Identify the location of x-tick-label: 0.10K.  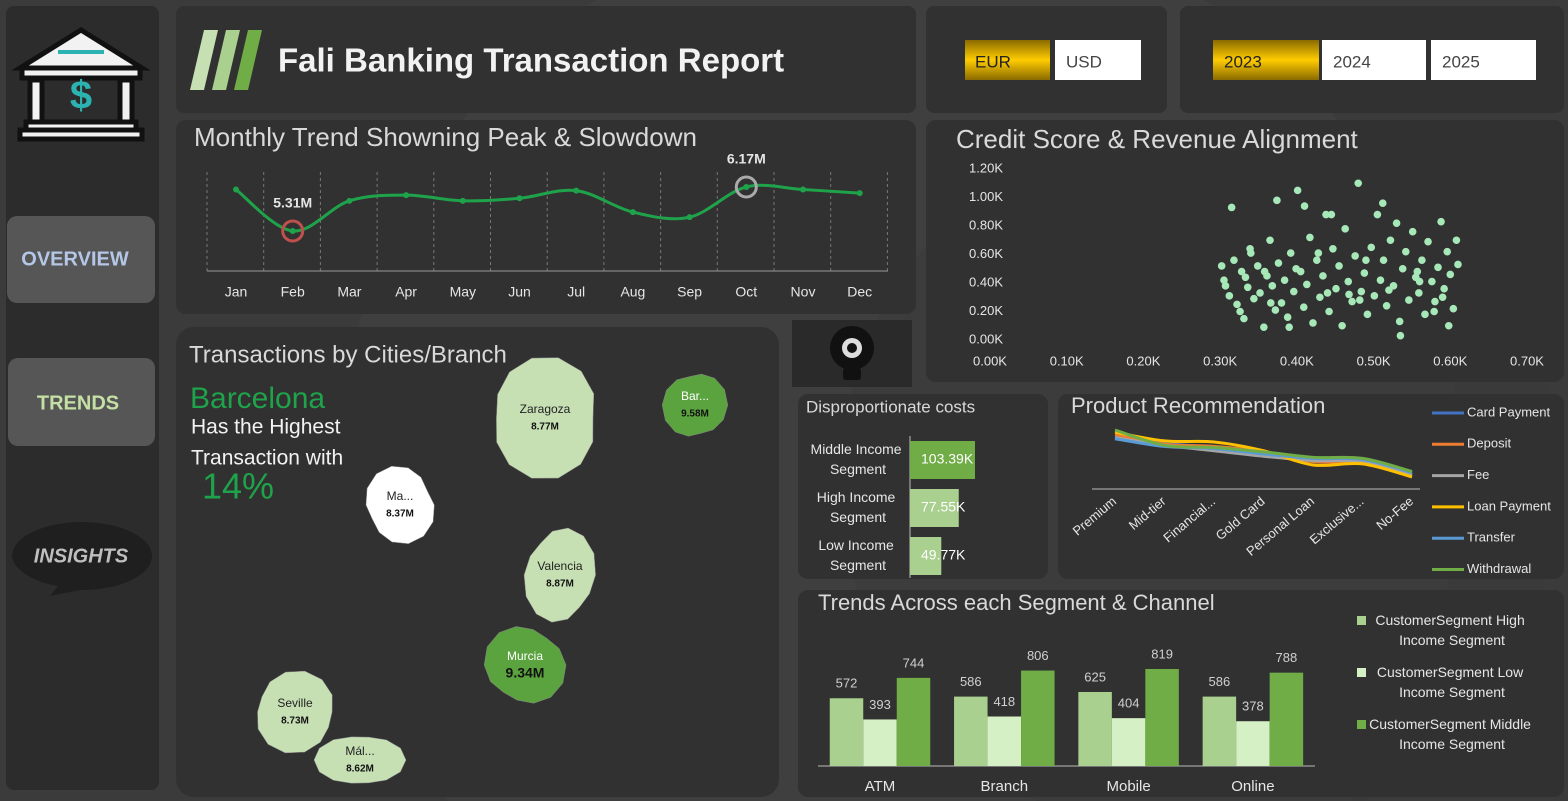
(1067, 360).